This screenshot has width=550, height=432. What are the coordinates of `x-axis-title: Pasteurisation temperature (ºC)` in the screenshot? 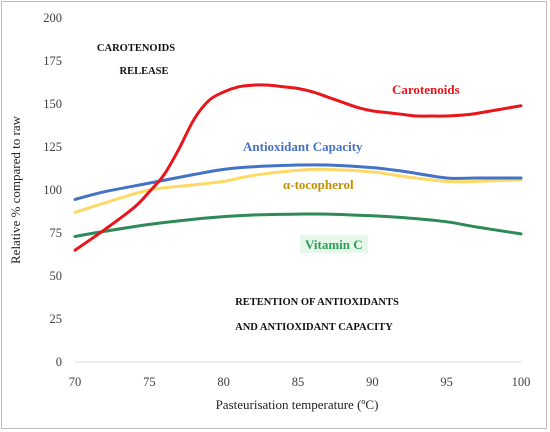 It's located at (297, 404).